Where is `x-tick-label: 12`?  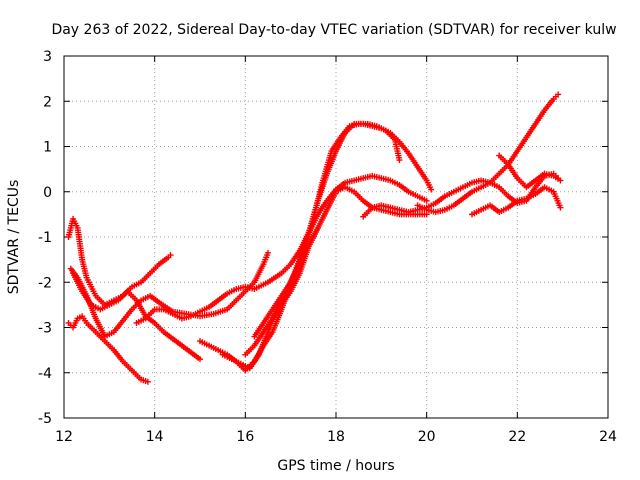 x-tick-label: 12 is located at coordinates (64, 437).